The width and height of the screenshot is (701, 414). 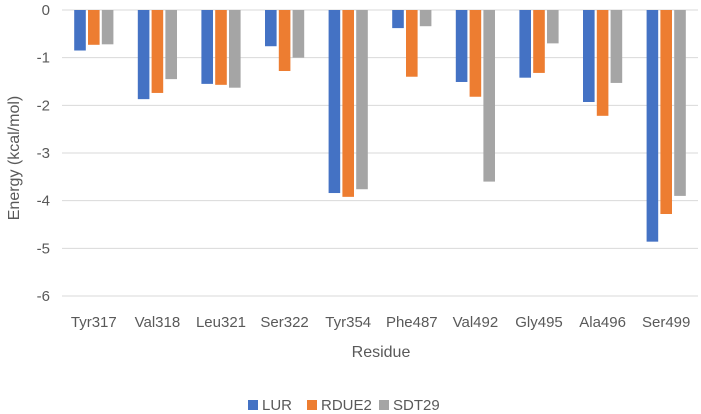 I want to click on y-tick-label: 0, so click(x=46, y=10).